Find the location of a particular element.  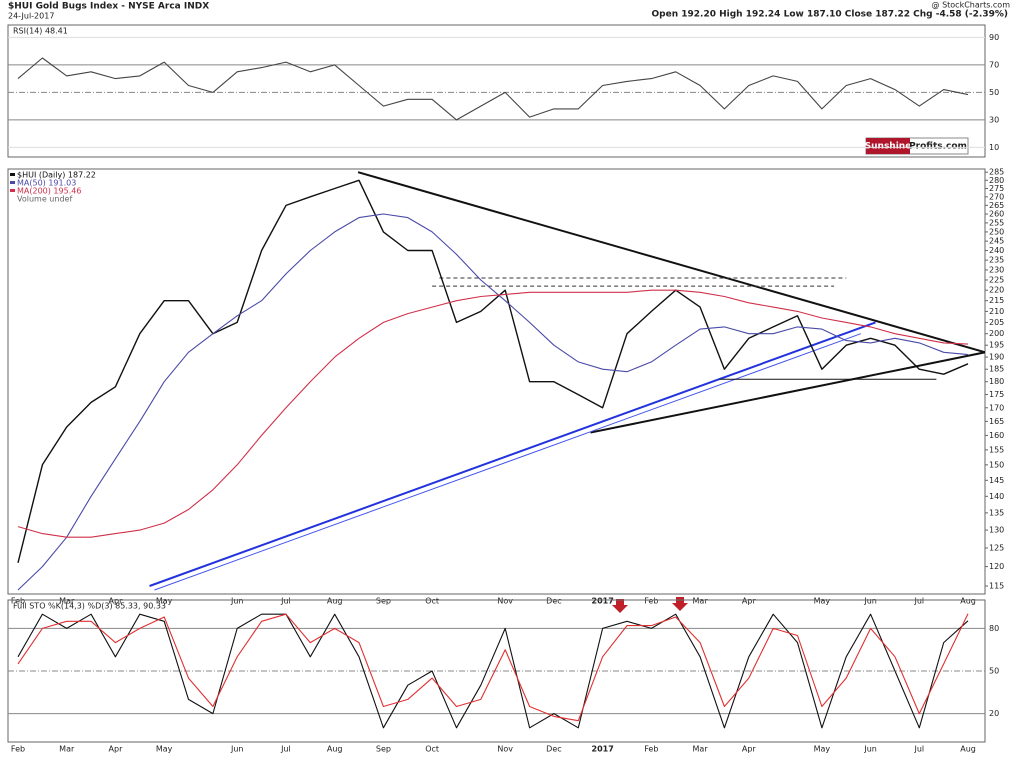

y-tick-label: 175 is located at coordinates (996, 394).